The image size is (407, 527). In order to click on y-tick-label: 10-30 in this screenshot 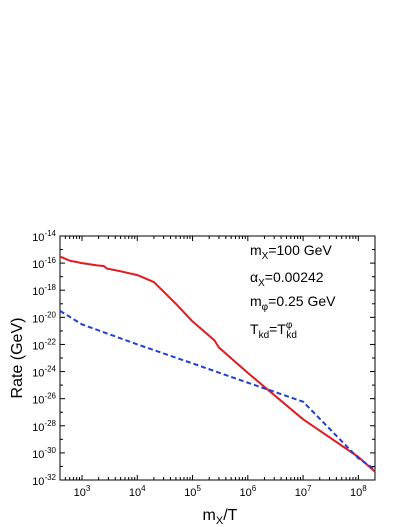, I will do `click(44, 453)`.